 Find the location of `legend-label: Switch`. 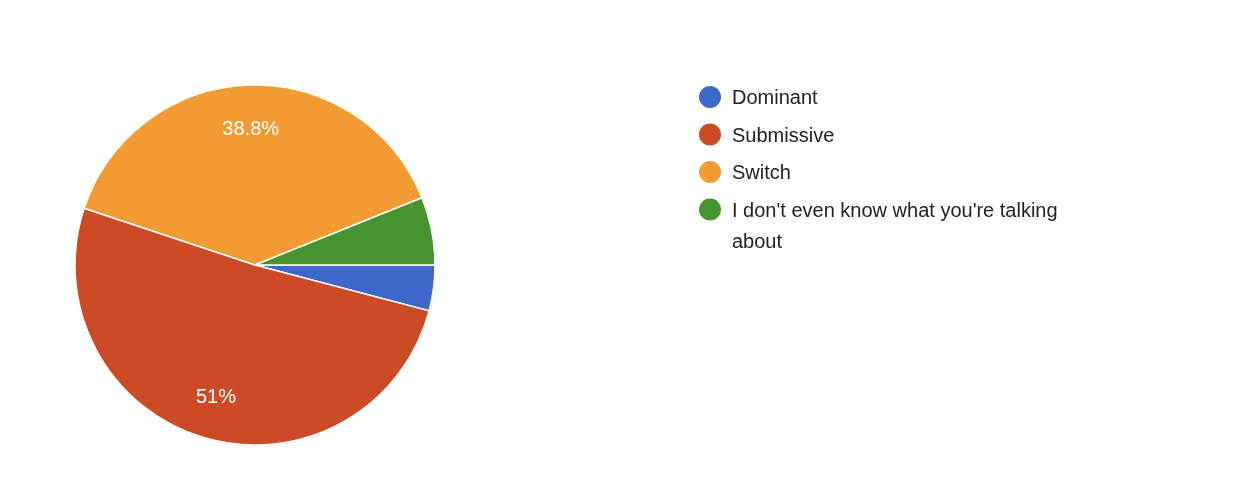

legend-label: Switch is located at coordinates (761, 172).